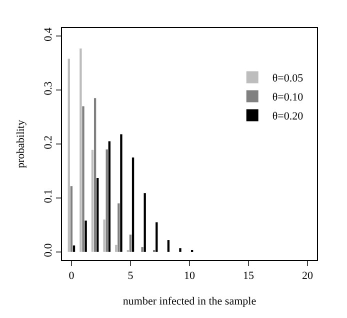  I want to click on legend-label: θ=0.05, so click(288, 78).